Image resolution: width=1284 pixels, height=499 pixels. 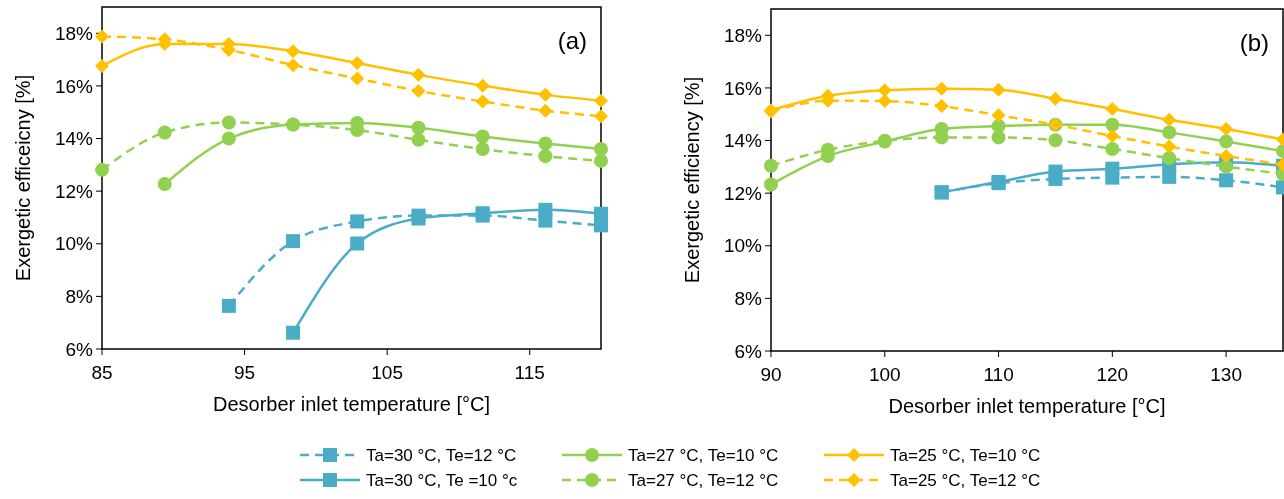 What do you see at coordinates (998, 374) in the screenshot?
I see `x-tick-label: 110` at bounding box center [998, 374].